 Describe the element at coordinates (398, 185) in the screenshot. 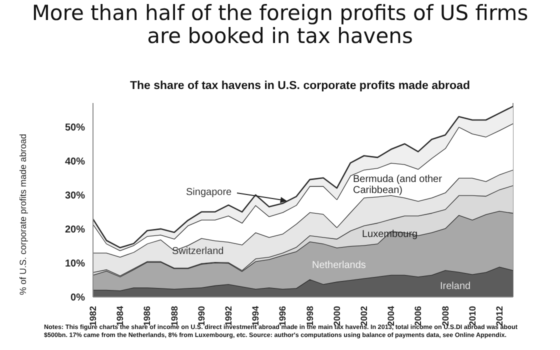

I see `series-label: Bermuda (and other Caribbean)` at that location.